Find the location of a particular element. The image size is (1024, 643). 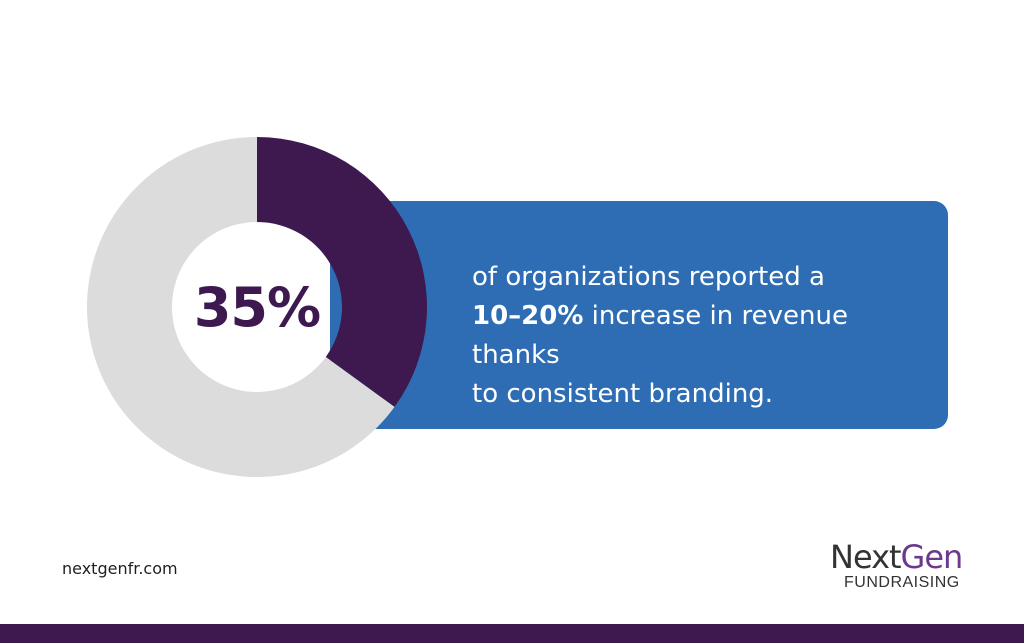

donut-slice-highlight is located at coordinates (342, 272).